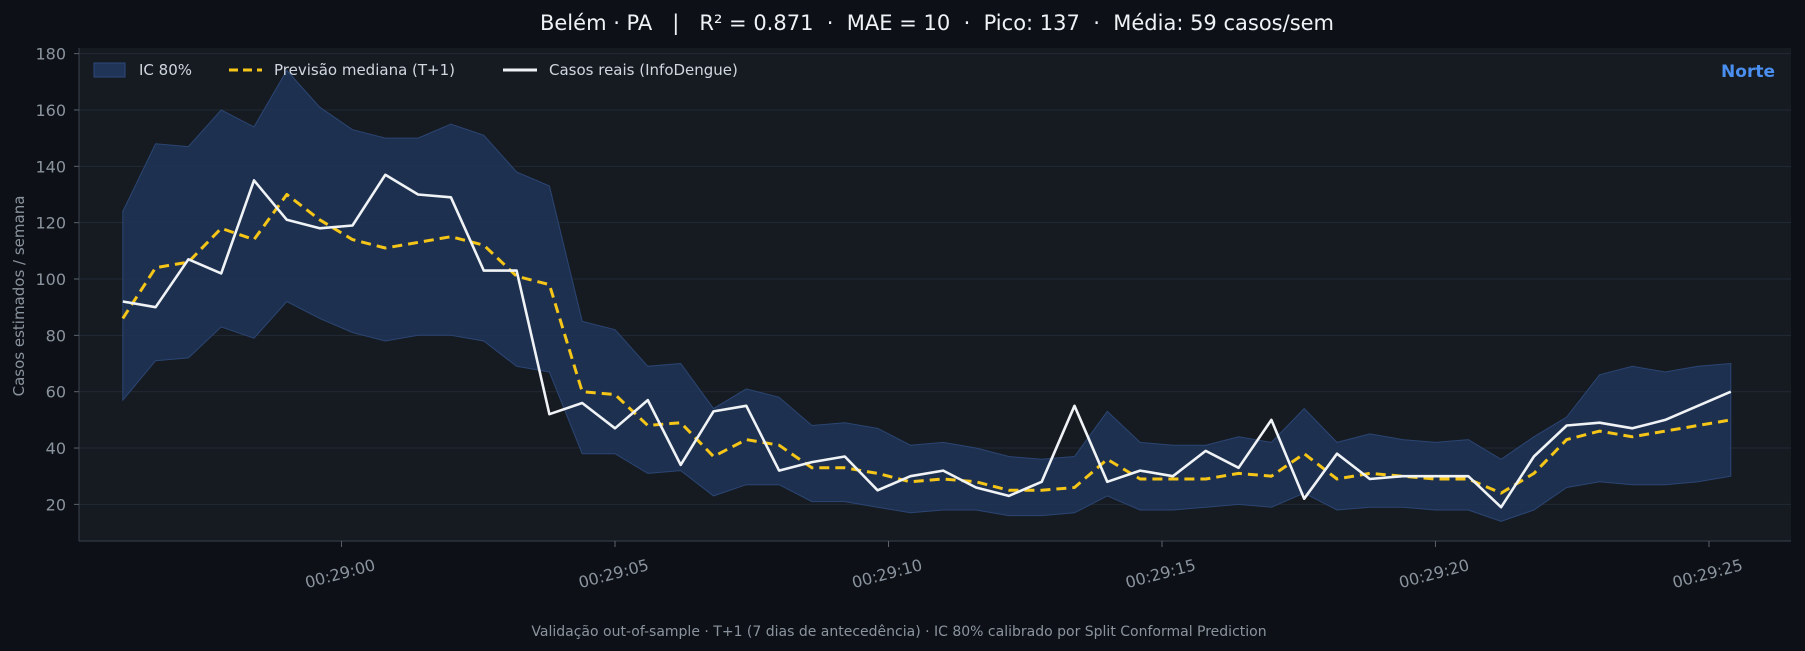  I want to click on y-tick-label: 20, so click(56, 504).